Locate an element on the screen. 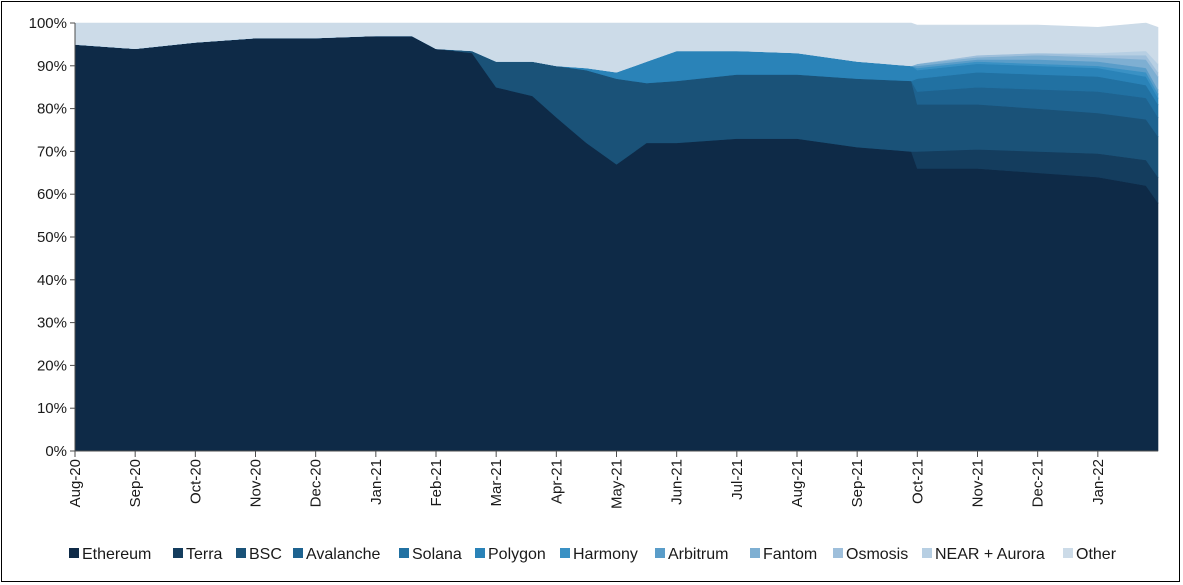 The width and height of the screenshot is (1183, 585). x-tick-label: Feb-21 is located at coordinates (436, 483).